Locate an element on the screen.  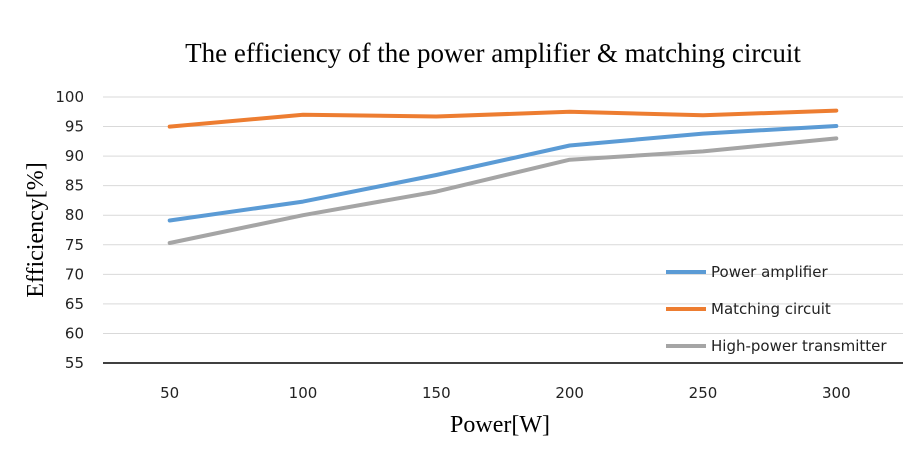
y-tick-label: 100 is located at coordinates (69, 97).